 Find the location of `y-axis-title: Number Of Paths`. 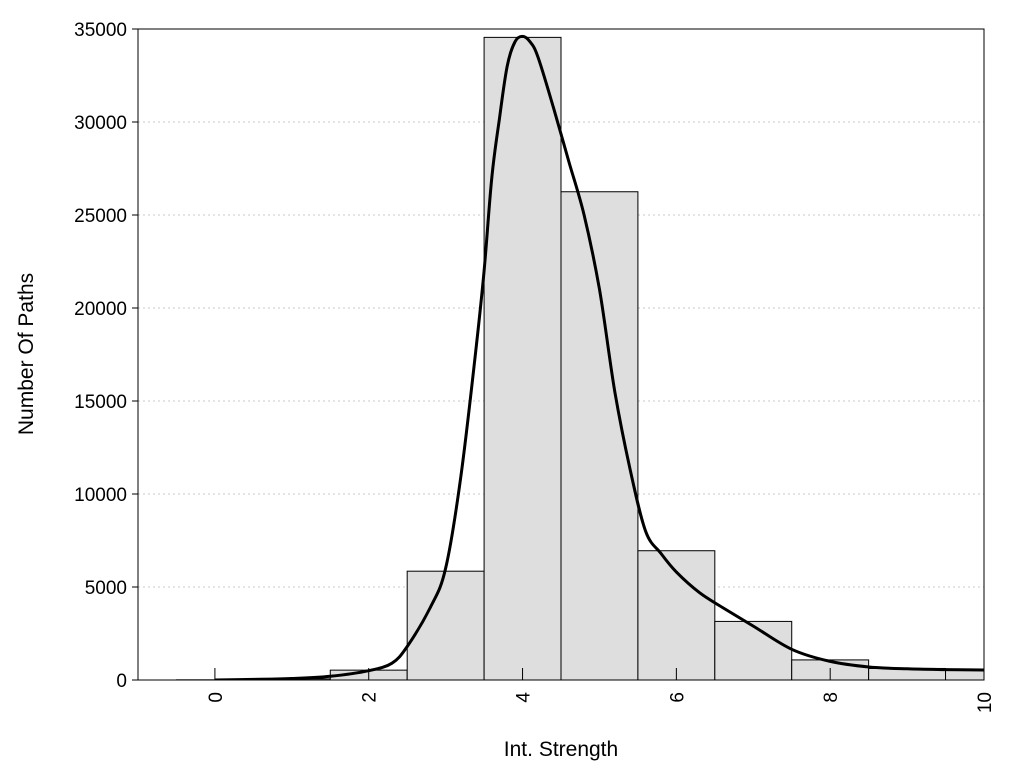

y-axis-title: Number Of Paths is located at coordinates (26, 354).